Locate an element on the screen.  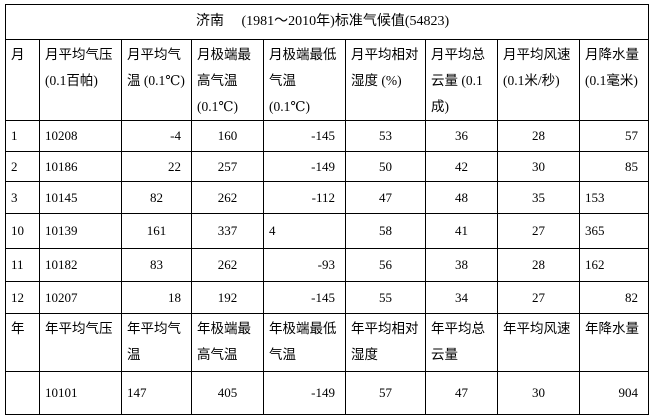
header-cell: 年平均相对湿度 is located at coordinates (385, 342).